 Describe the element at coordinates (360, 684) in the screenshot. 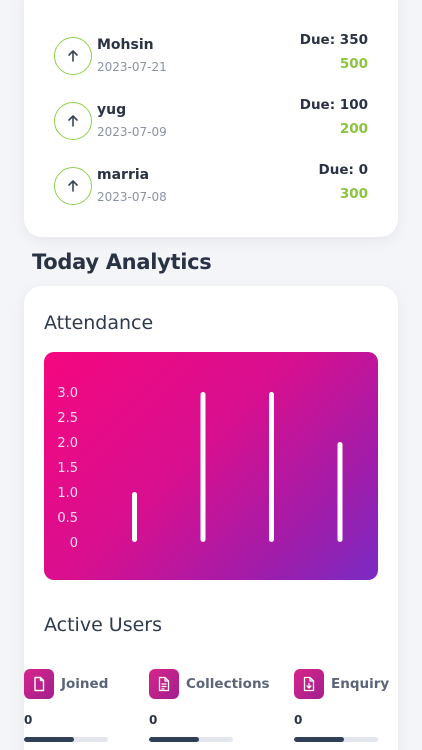

I see `stat-label: Enquiry` at that location.